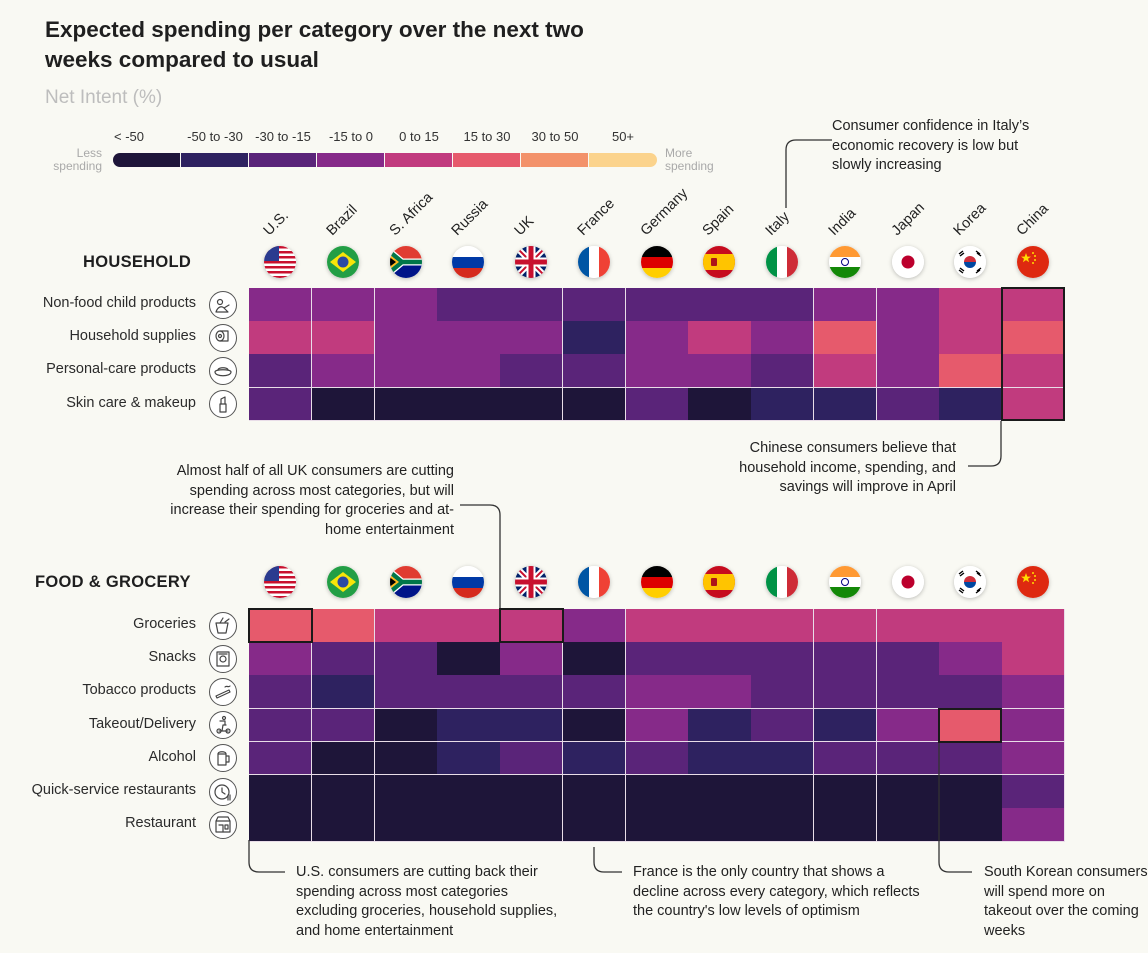 This screenshot has width=1148, height=953. Describe the element at coordinates (593, 582) in the screenshot. I see `france-flag-icon` at that location.